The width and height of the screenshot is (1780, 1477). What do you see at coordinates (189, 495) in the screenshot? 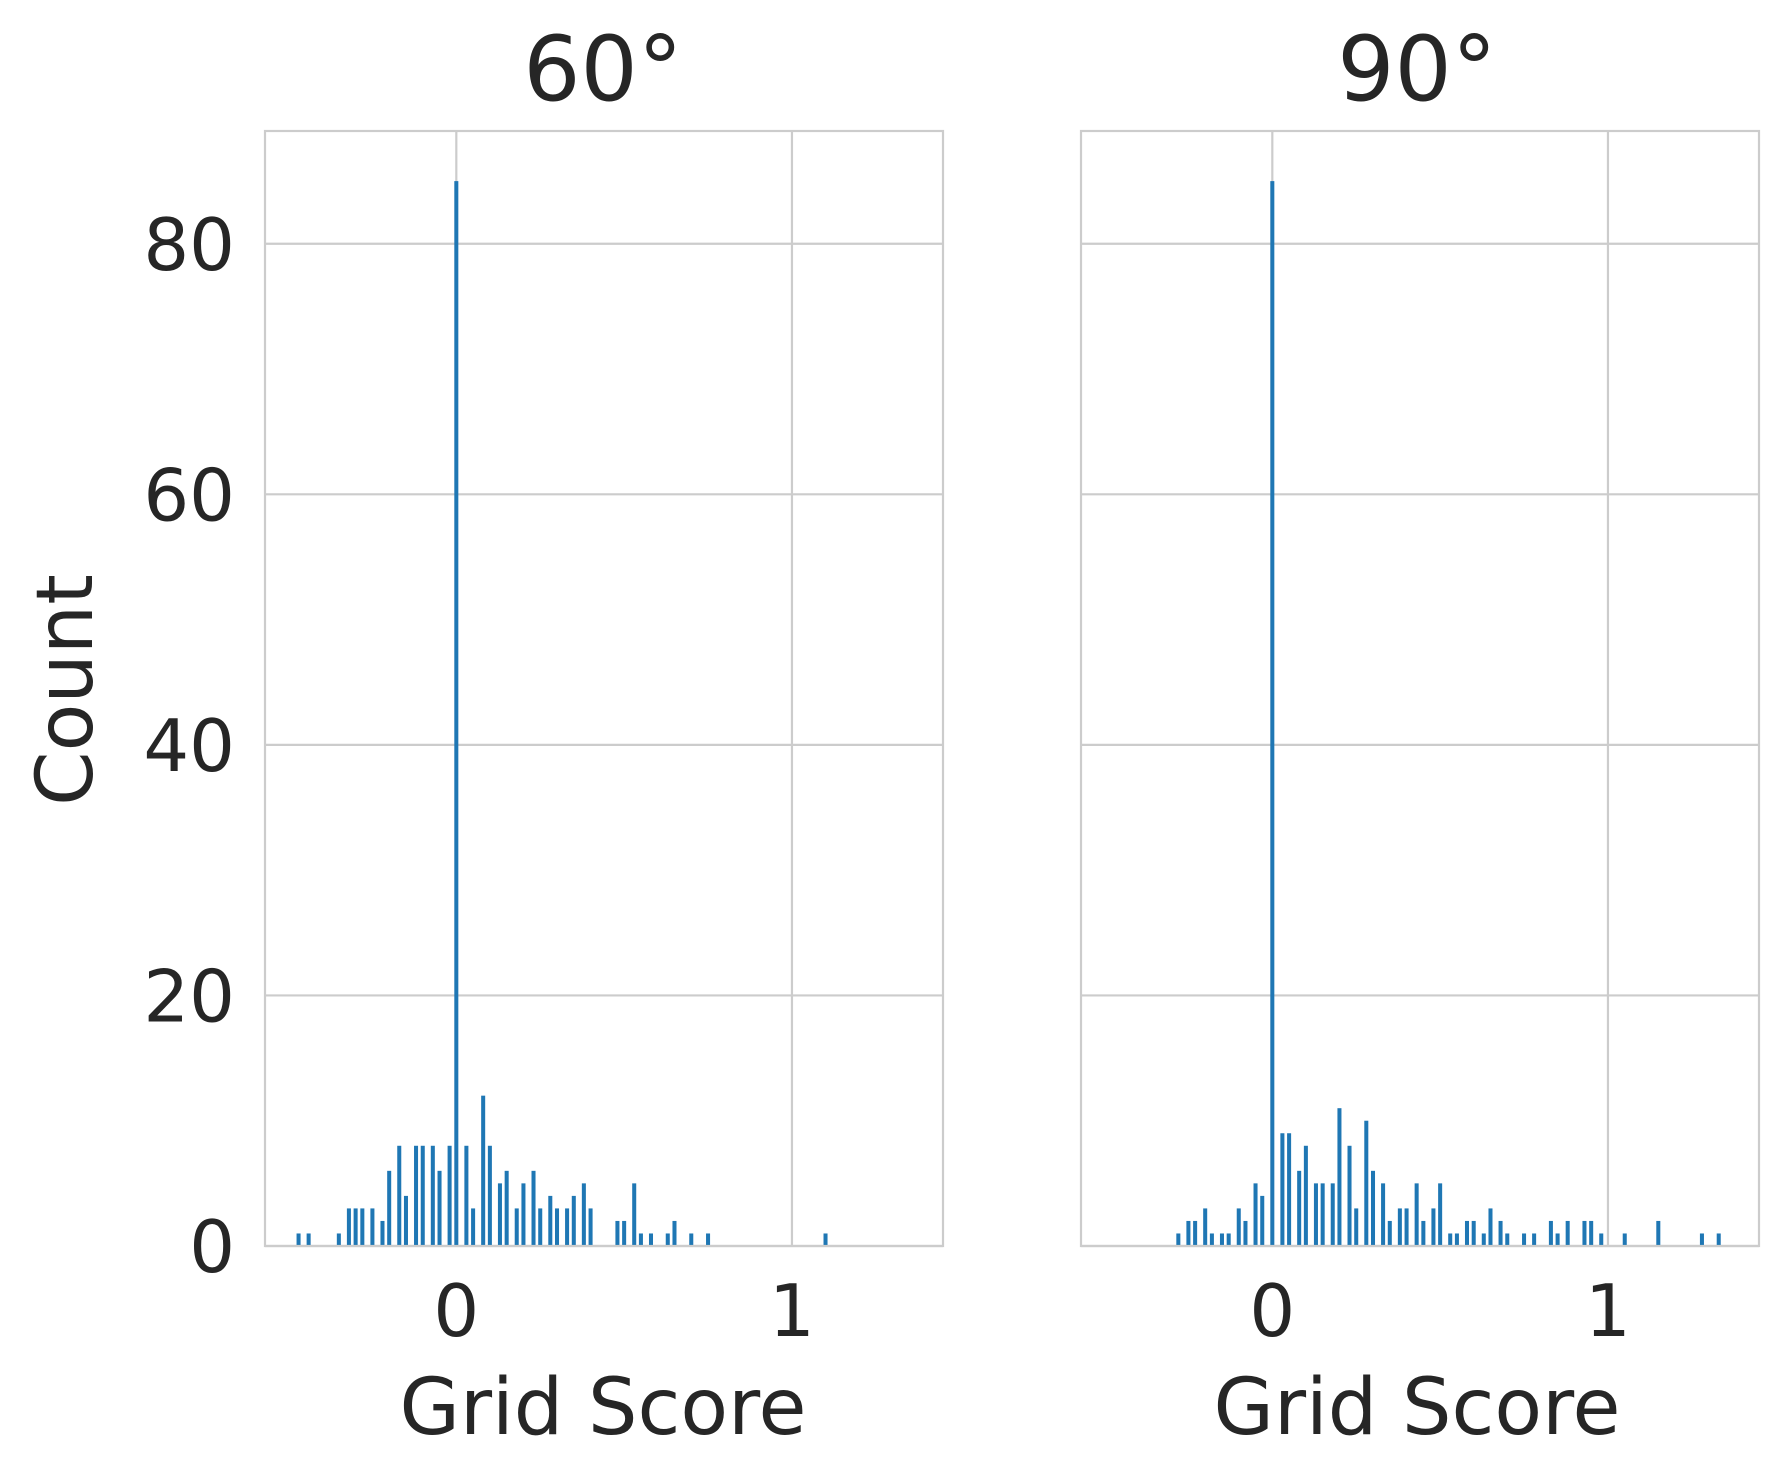
I see `y-tick-label: 60` at bounding box center [189, 495].